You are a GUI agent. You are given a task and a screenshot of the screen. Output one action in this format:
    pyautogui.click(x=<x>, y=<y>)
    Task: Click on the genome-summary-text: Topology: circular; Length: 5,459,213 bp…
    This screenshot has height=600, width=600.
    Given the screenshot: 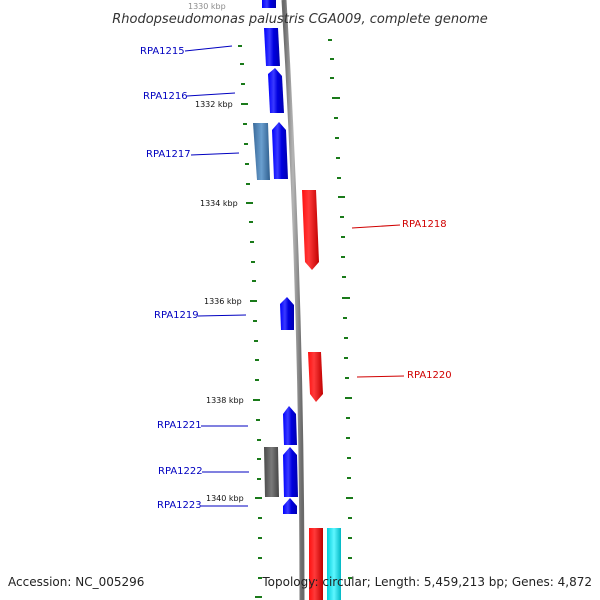 What is the action you would take?
    pyautogui.click(x=426, y=582)
    